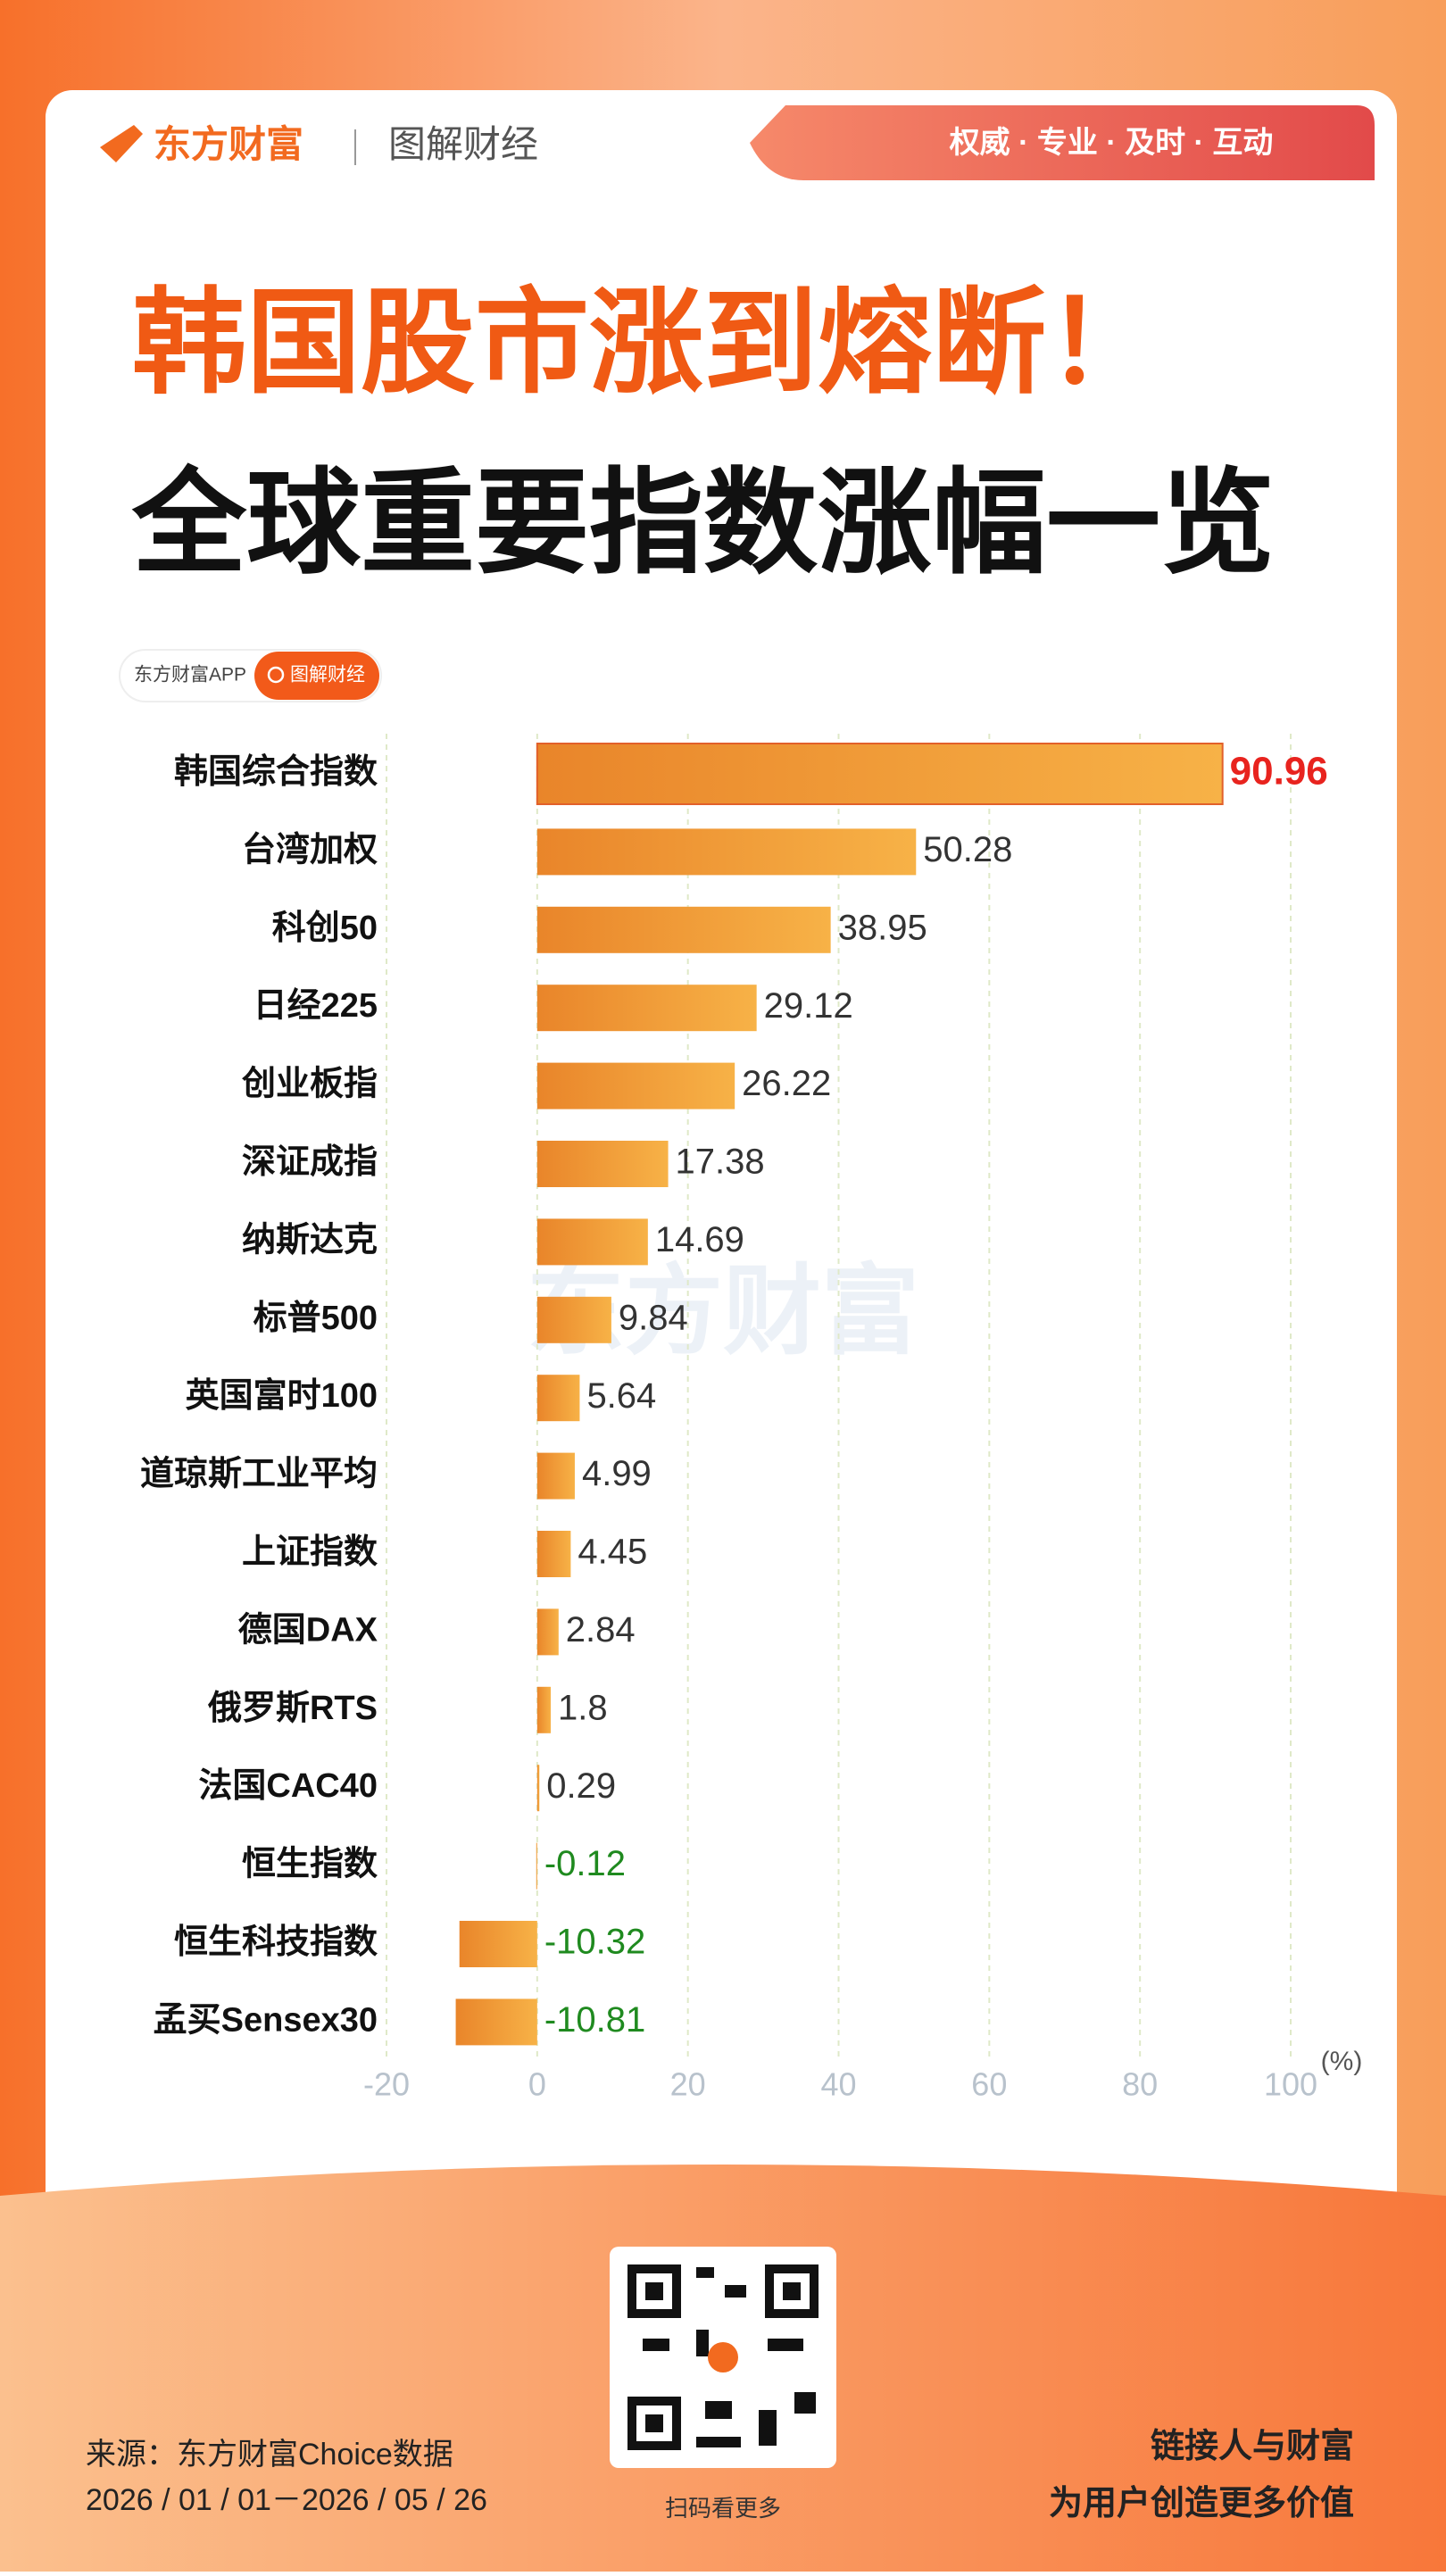 Image resolution: width=1446 pixels, height=2576 pixels. I want to click on value-label: 26.22, so click(786, 1083).